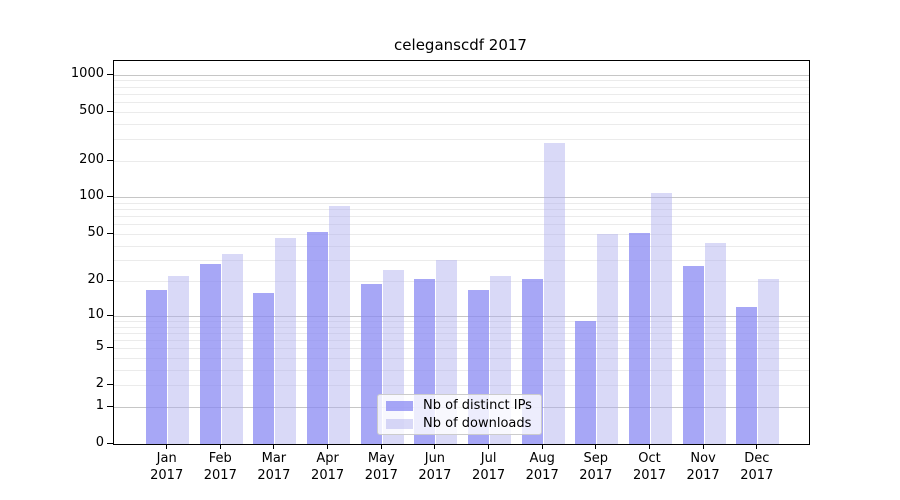 The height and width of the screenshot is (500, 900). I want to click on bar-feb-distinct-ips, so click(210, 354).